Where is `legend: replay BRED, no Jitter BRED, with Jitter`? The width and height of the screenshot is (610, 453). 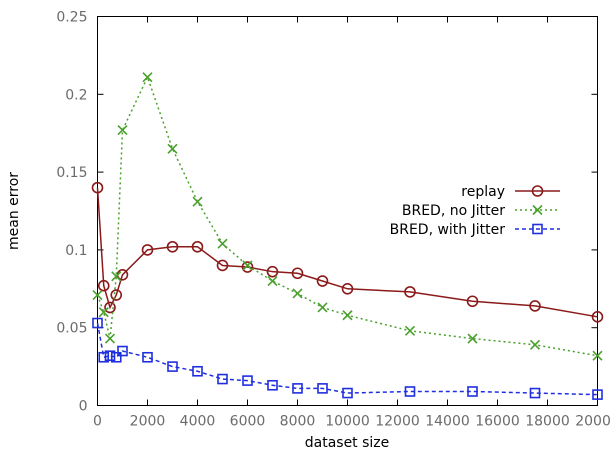
legend: replay BRED, no Jitter BRED, with Jitter is located at coordinates (475, 211).